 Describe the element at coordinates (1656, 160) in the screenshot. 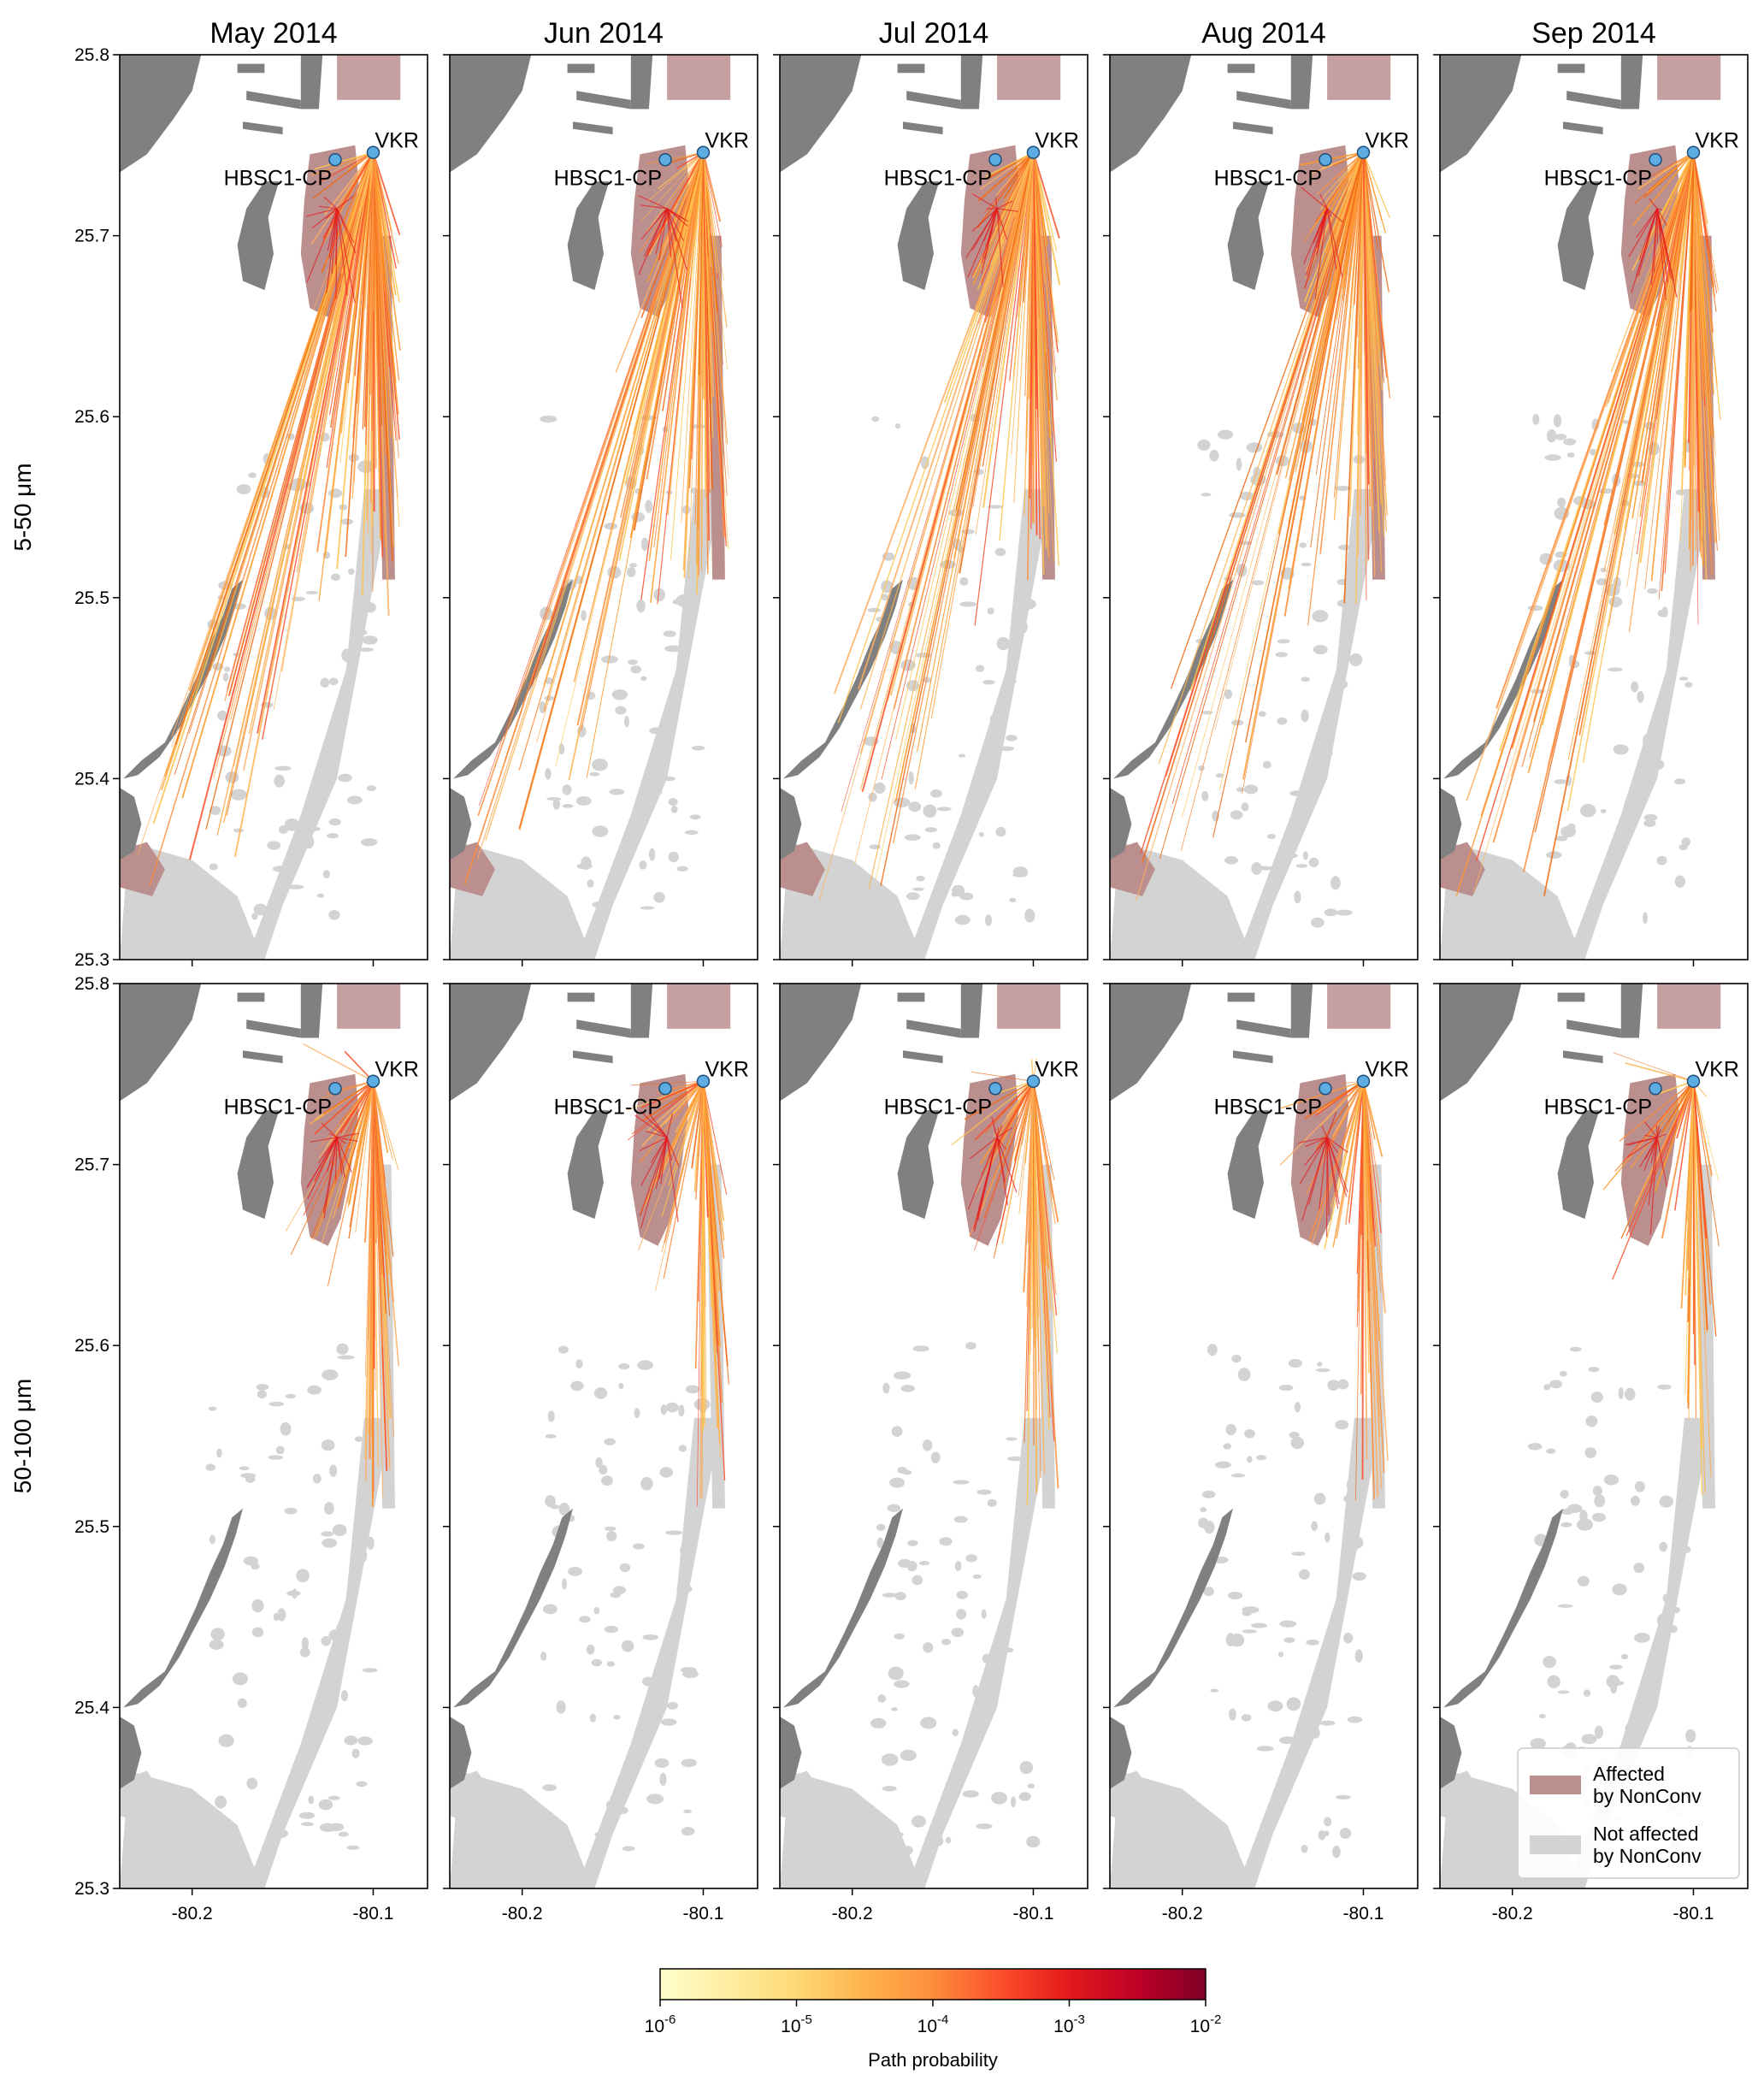

I see `site-marker-hbsc1-cp` at that location.